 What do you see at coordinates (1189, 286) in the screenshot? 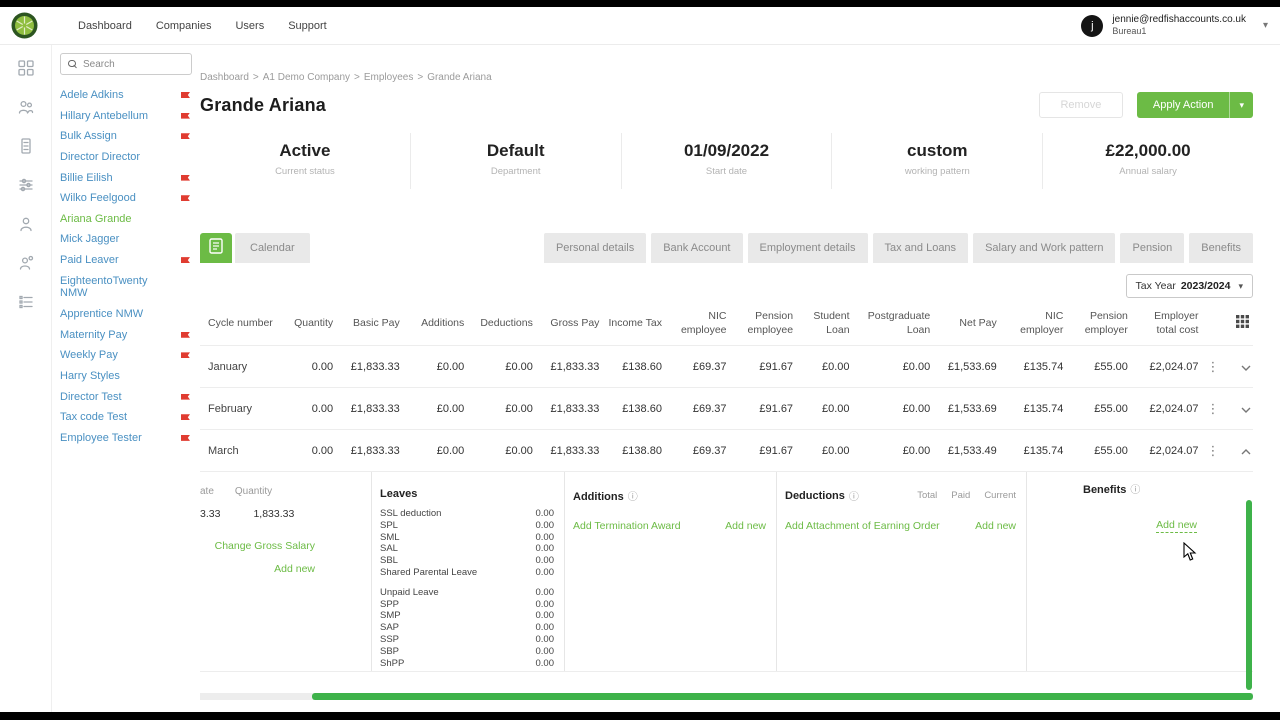
I see `tax-year-select: Tax Year 2023/2024 ▾` at bounding box center [1189, 286].